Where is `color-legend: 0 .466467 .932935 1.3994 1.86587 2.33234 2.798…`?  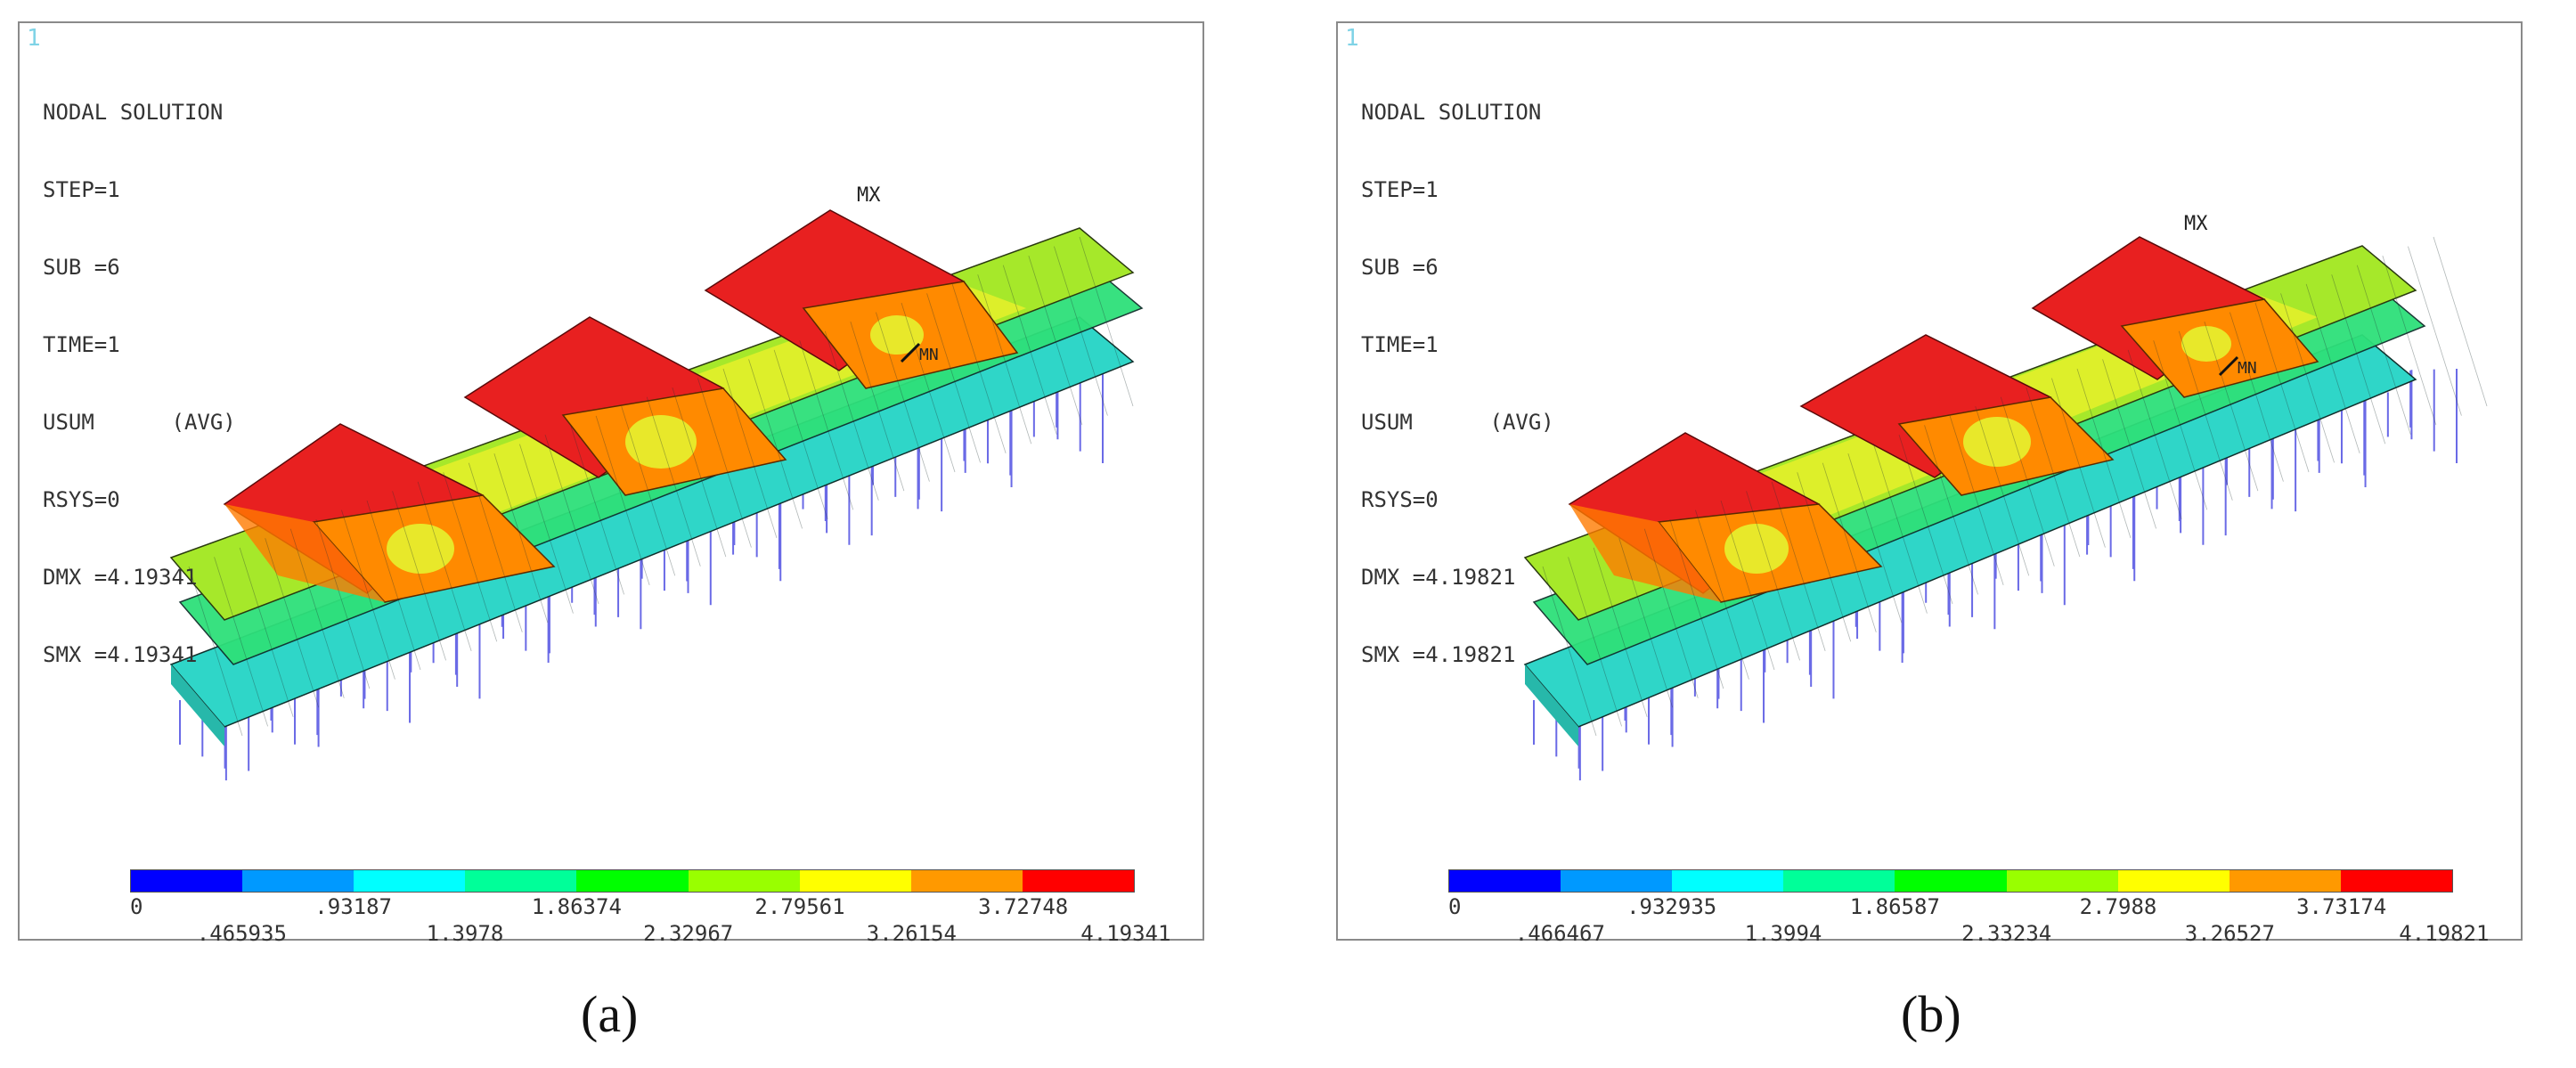
color-legend: 0 .466467 .932935 1.3994 1.86587 2.33234 2.798… is located at coordinates (1968, 908).